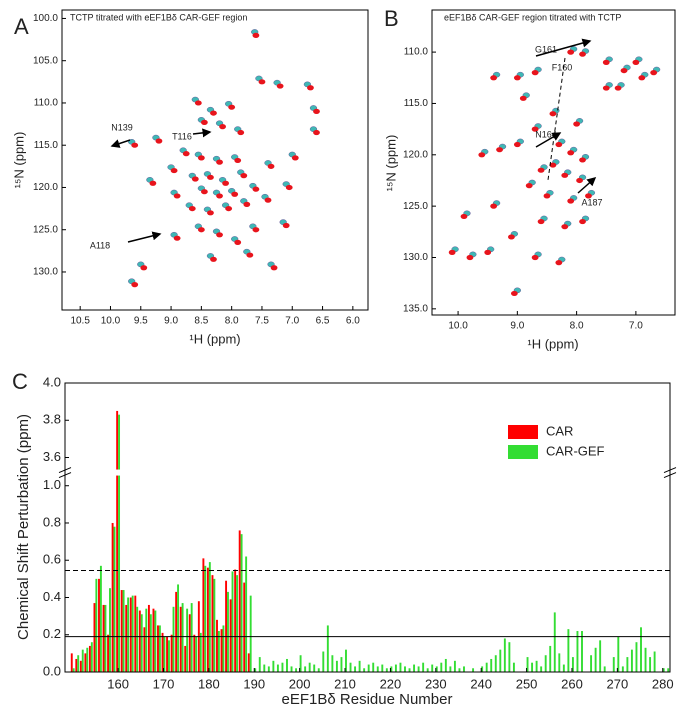  Describe the element at coordinates (182, 136) in the screenshot. I see `annotation: T116` at that location.